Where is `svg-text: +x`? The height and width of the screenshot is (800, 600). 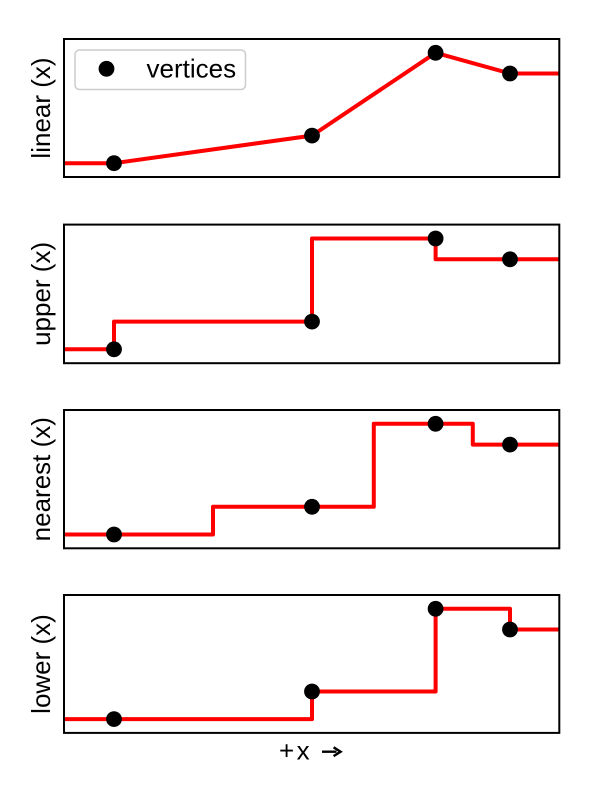 svg-text: +x is located at coordinates (295, 751).